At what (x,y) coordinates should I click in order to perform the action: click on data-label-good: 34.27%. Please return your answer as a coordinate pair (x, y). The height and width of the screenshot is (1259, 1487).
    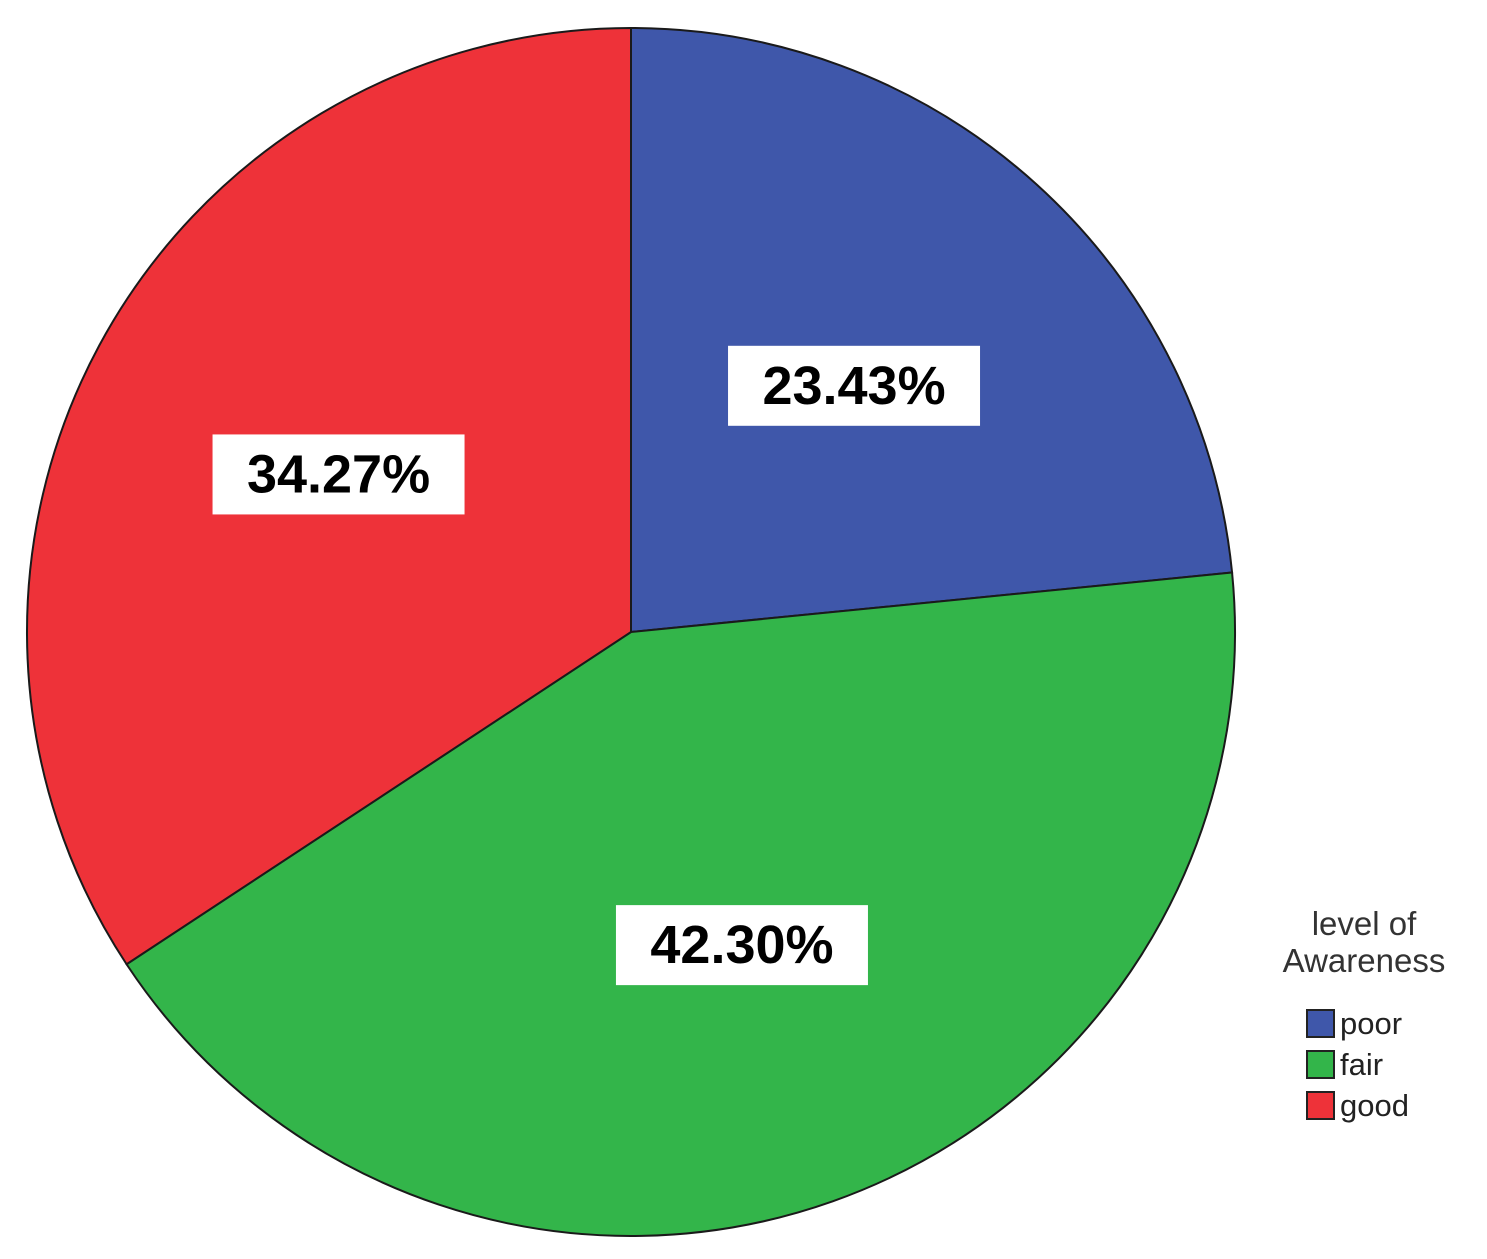
    Looking at the image, I should click on (338, 474).